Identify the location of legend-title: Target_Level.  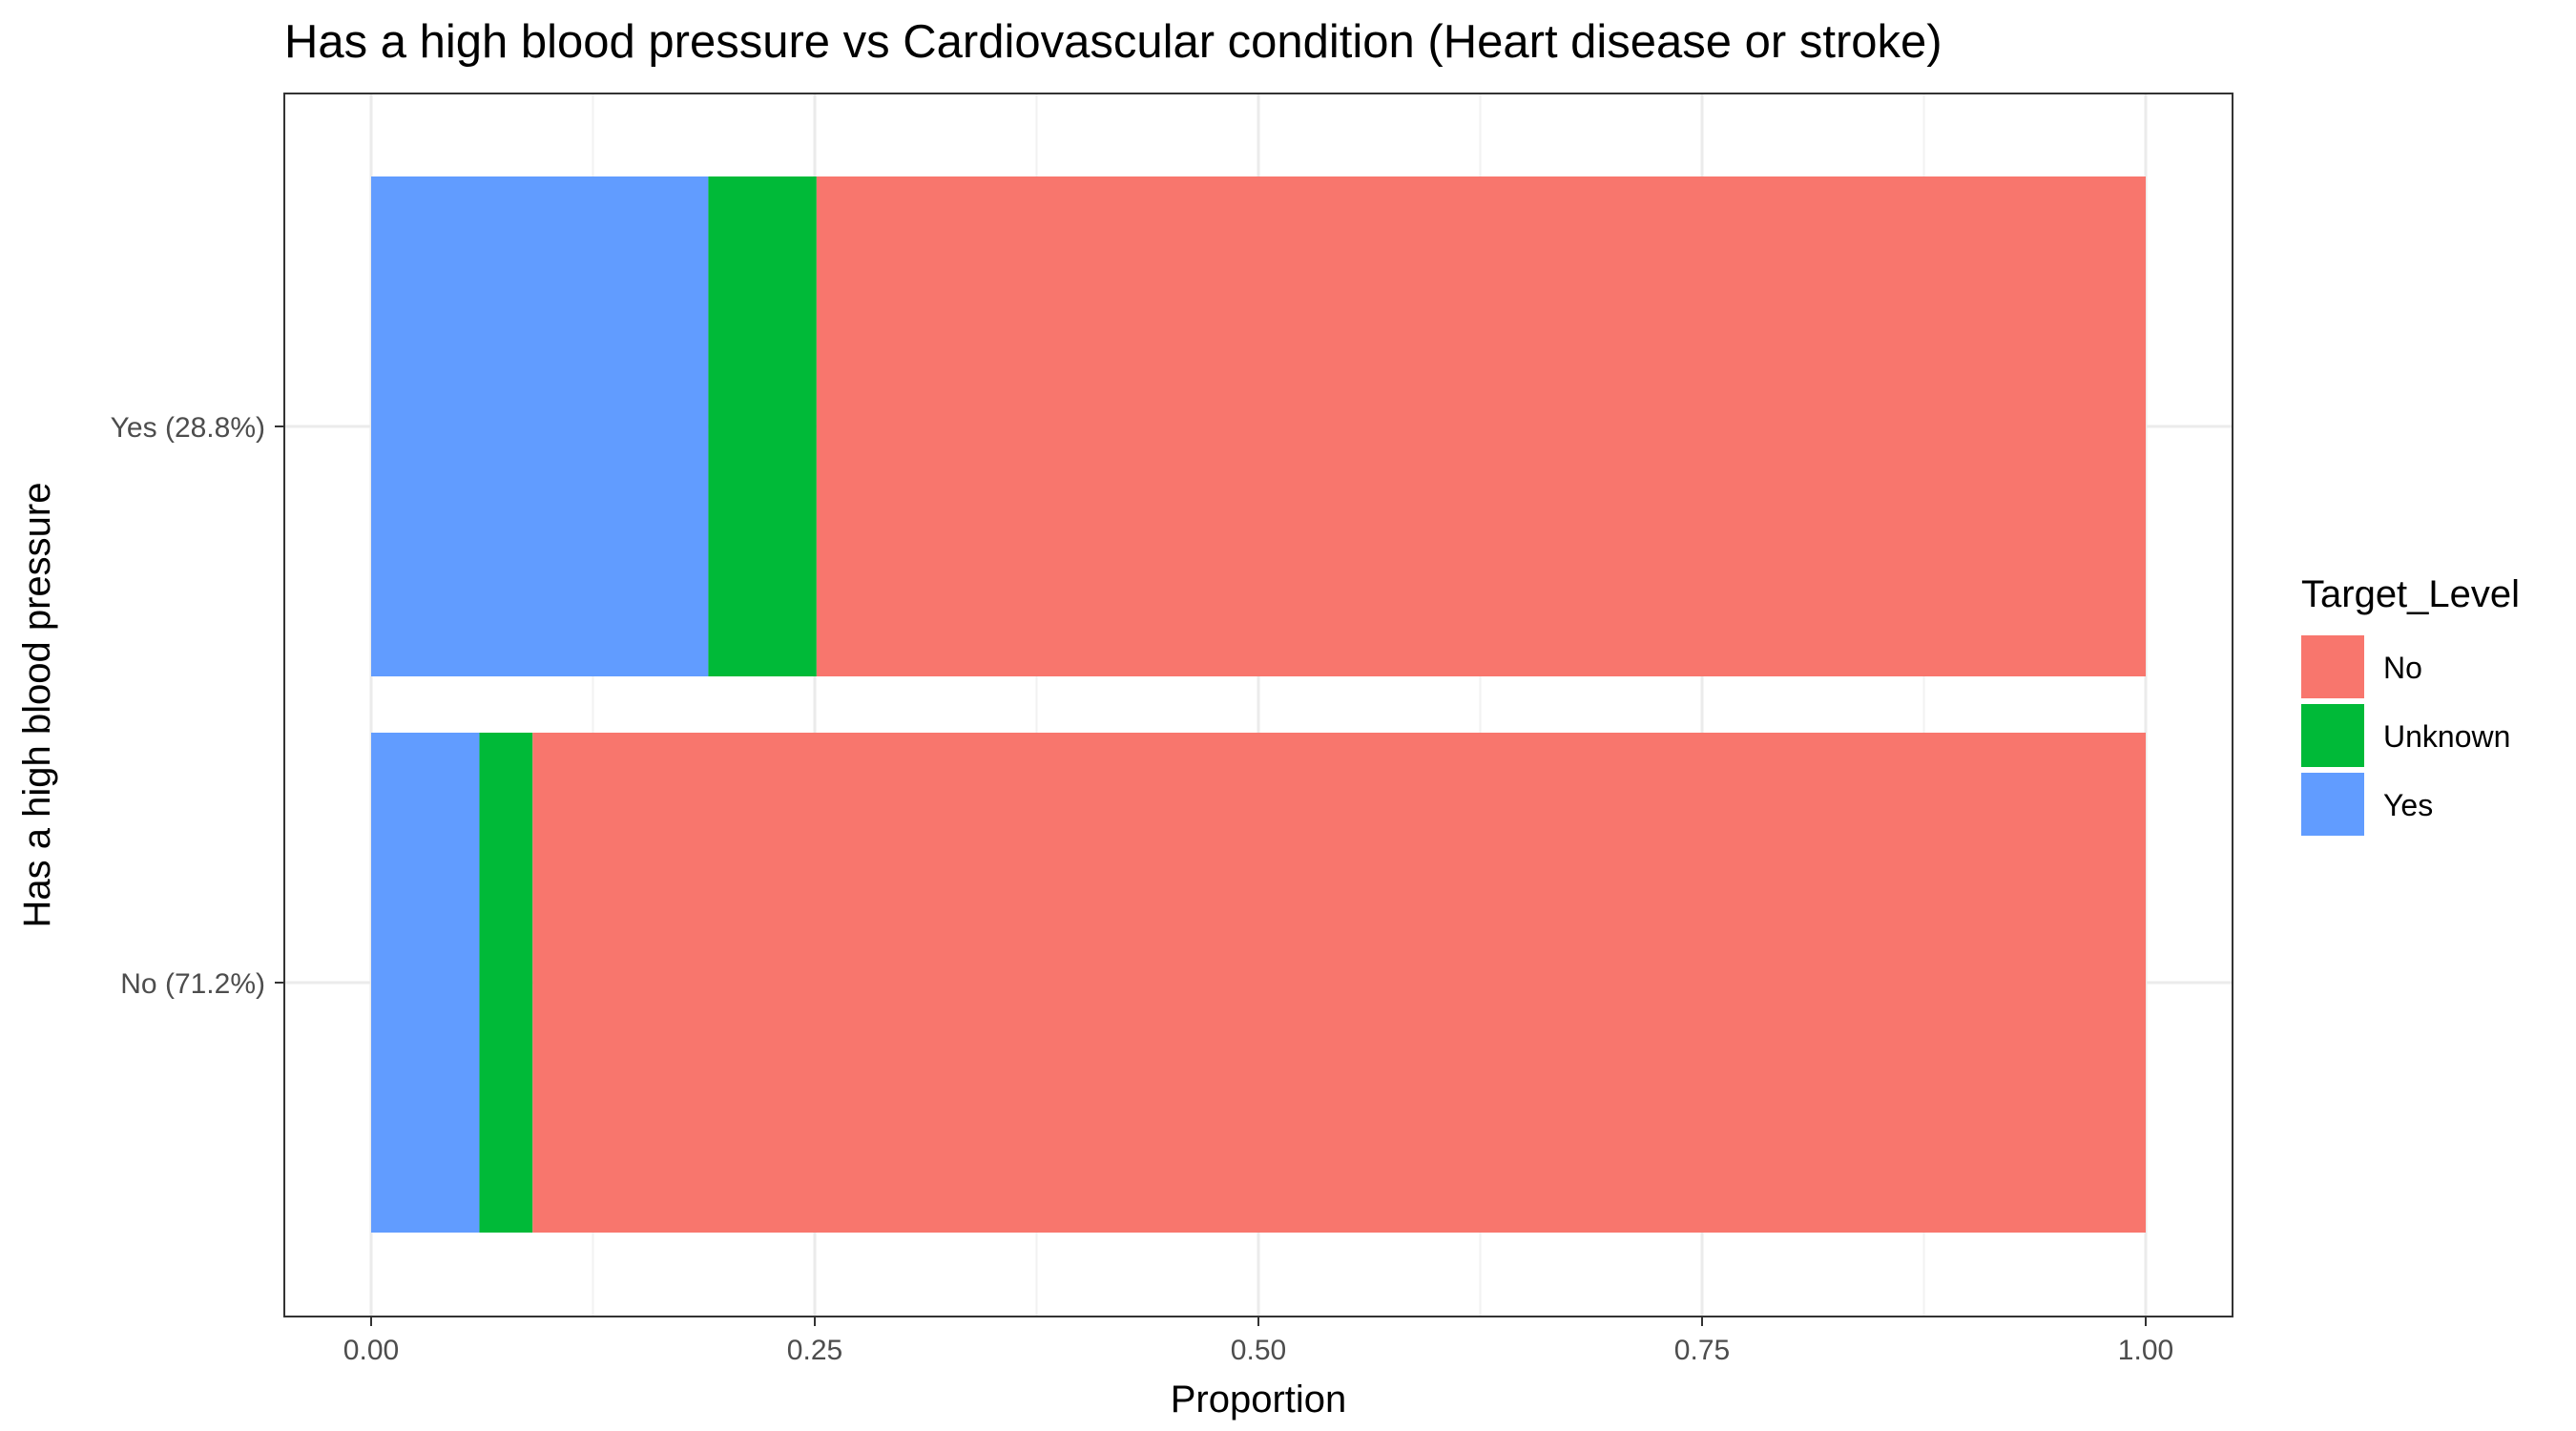
(2410, 594).